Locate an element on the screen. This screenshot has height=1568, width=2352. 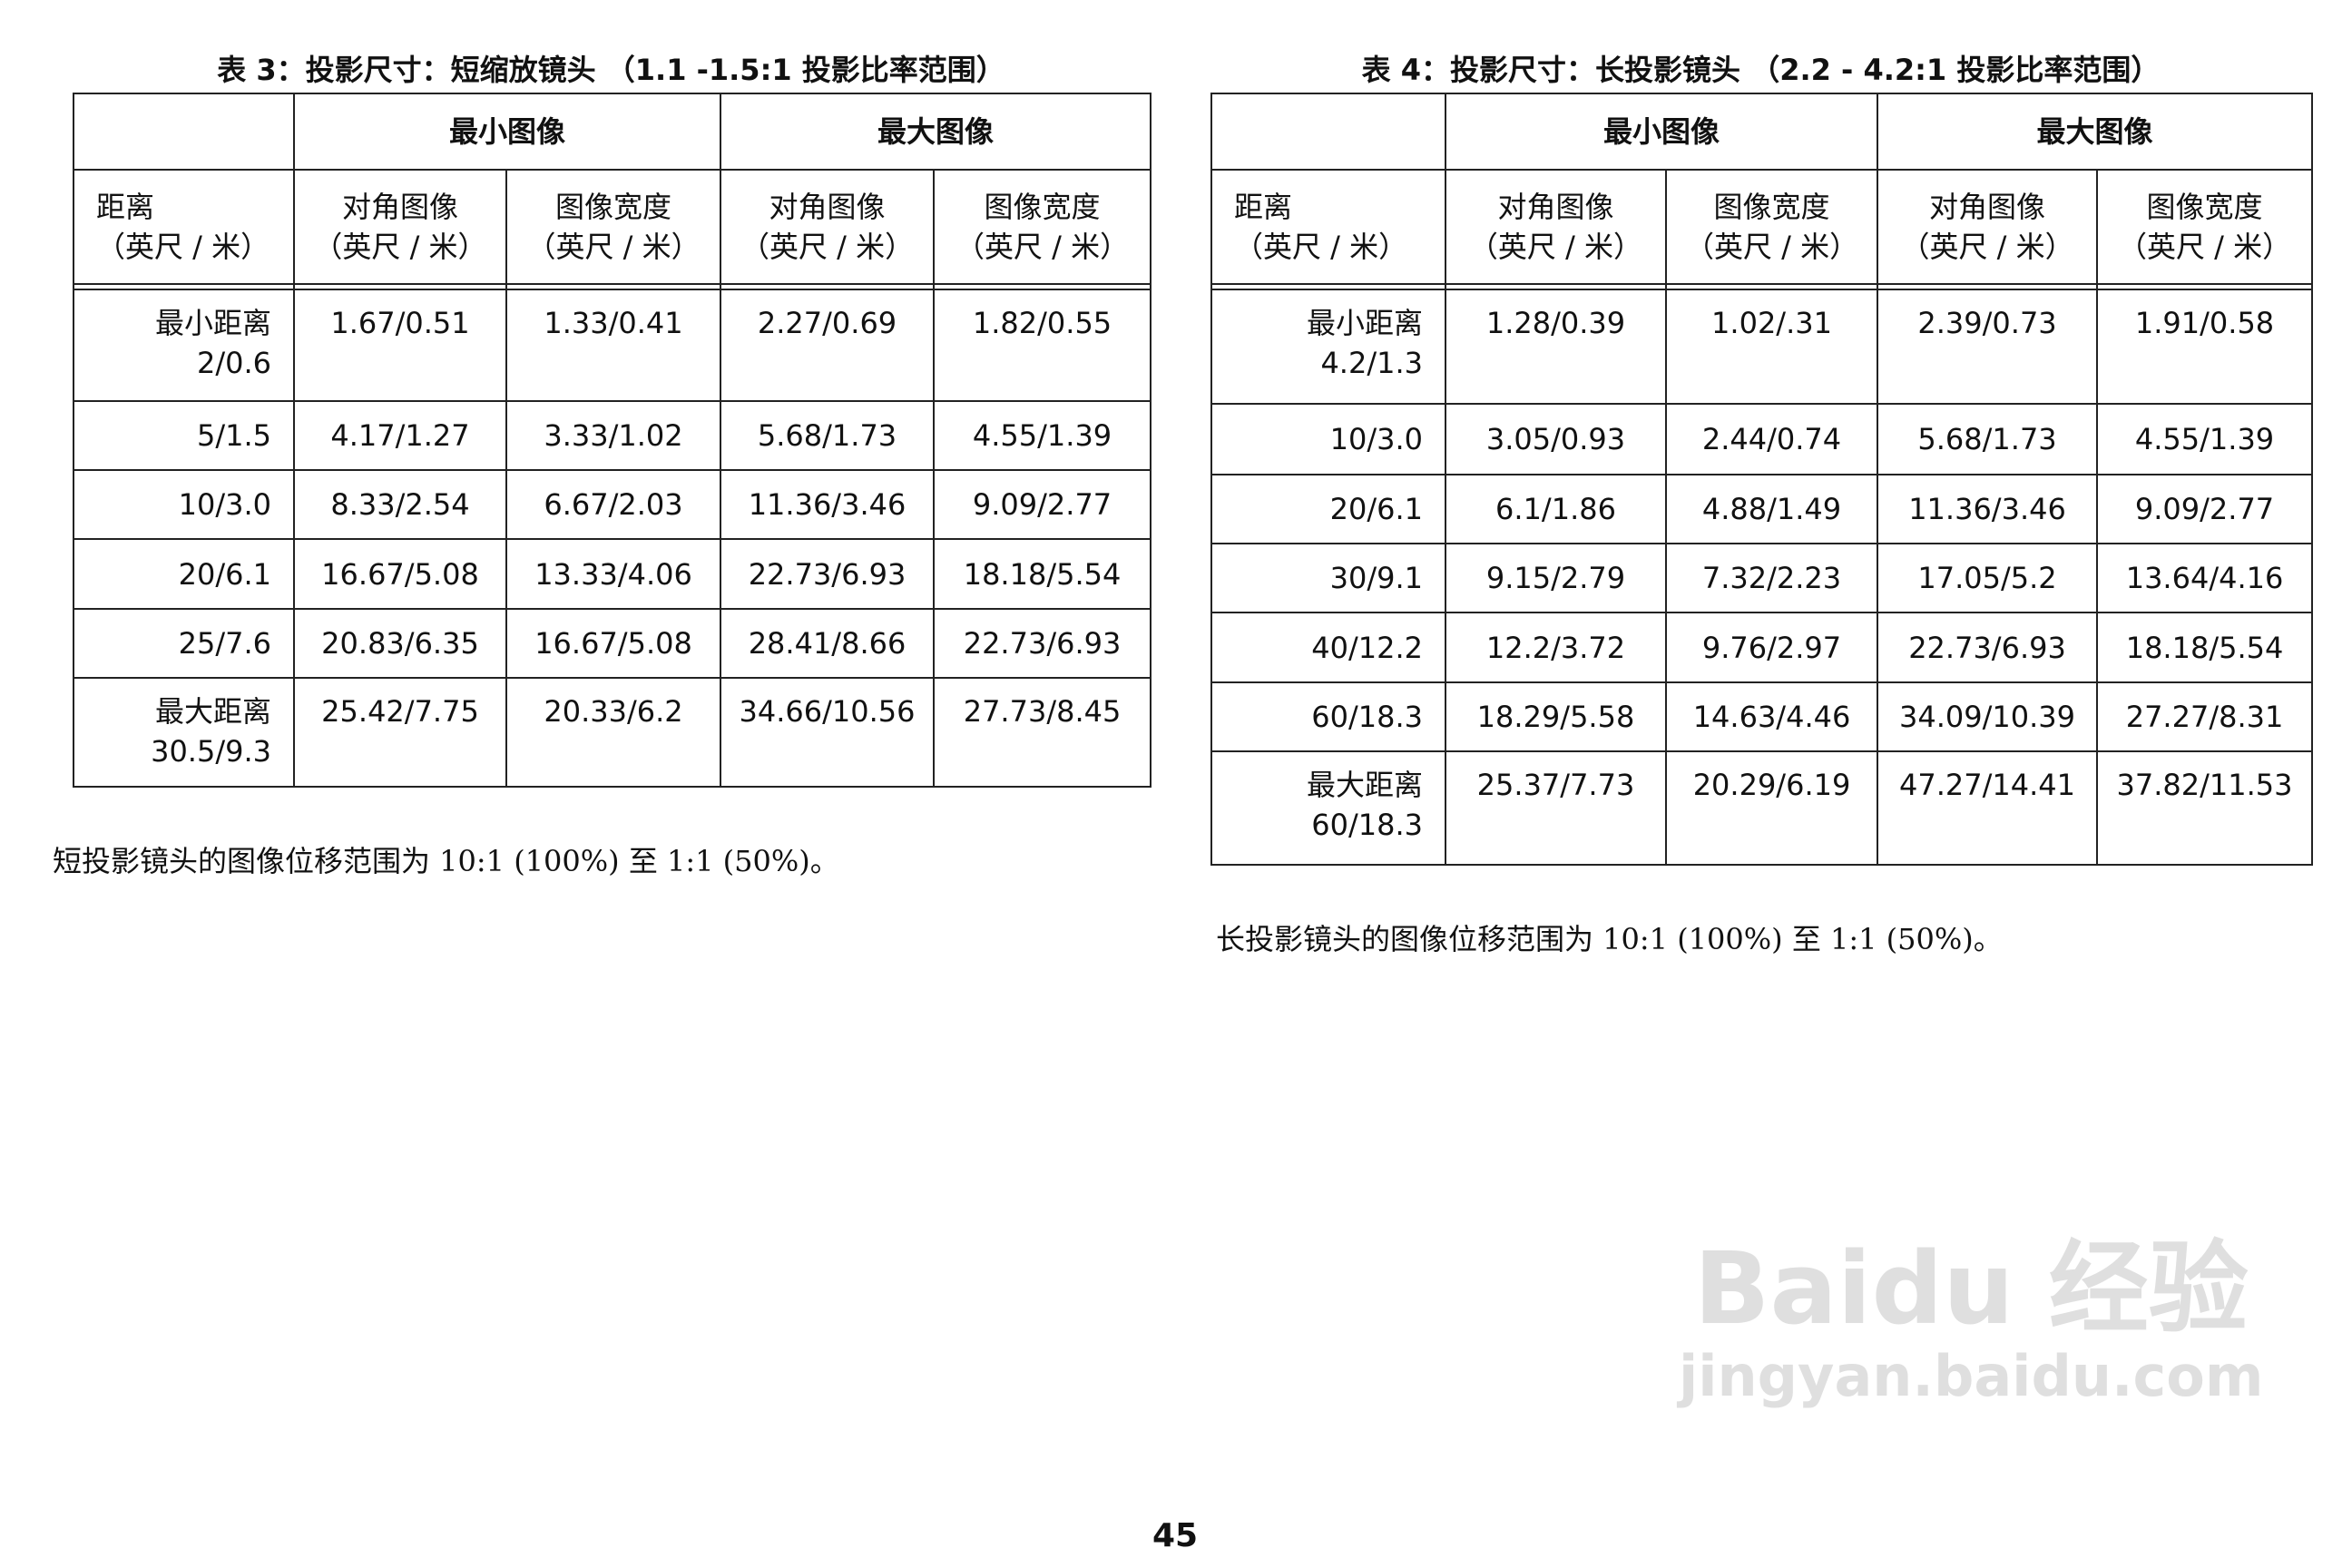
value-cell: 4.17/1.27 is located at coordinates (400, 435).